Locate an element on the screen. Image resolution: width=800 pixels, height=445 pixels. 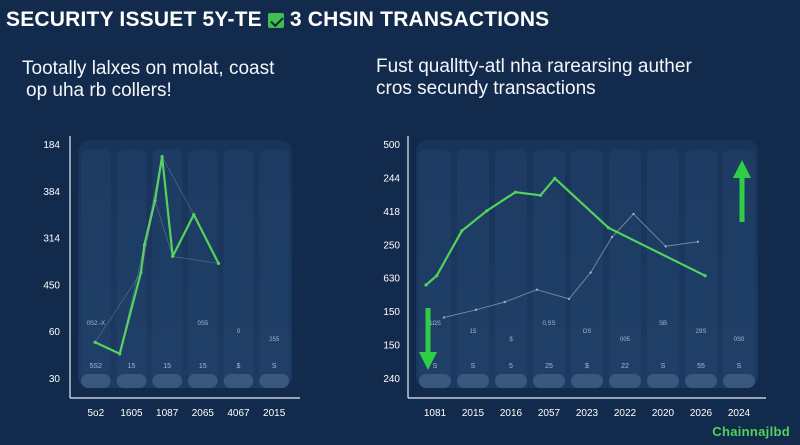
left-chart-subtitle: op uha rb collers! is located at coordinates (99, 90).